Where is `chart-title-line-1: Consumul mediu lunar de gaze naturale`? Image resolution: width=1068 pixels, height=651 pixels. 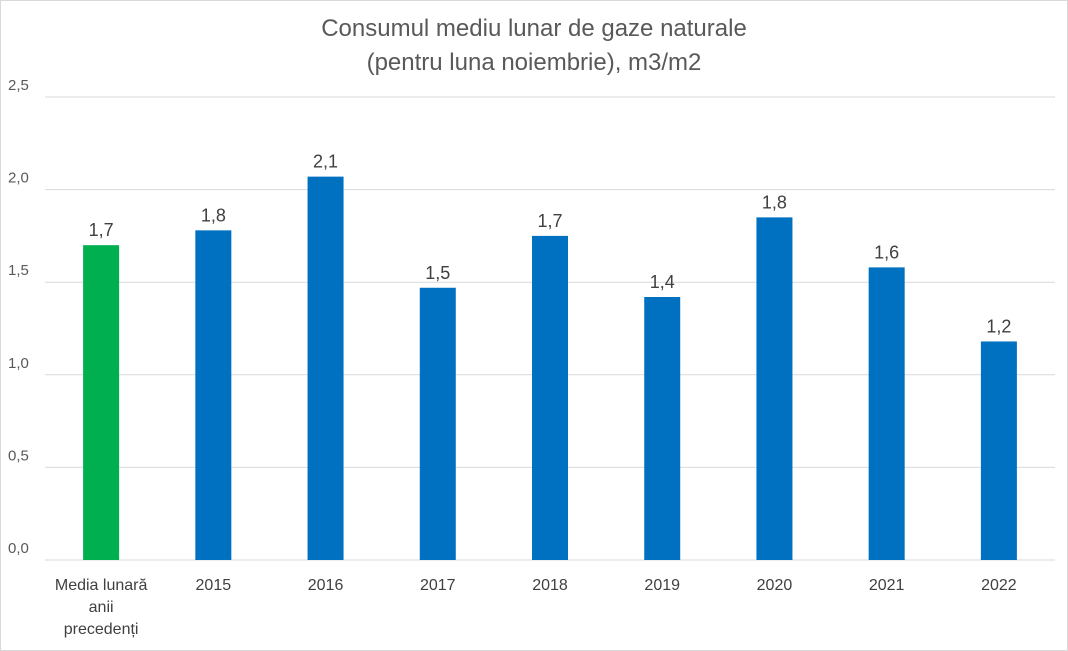
chart-title-line-1: Consumul mediu lunar de gaze naturale is located at coordinates (534, 28).